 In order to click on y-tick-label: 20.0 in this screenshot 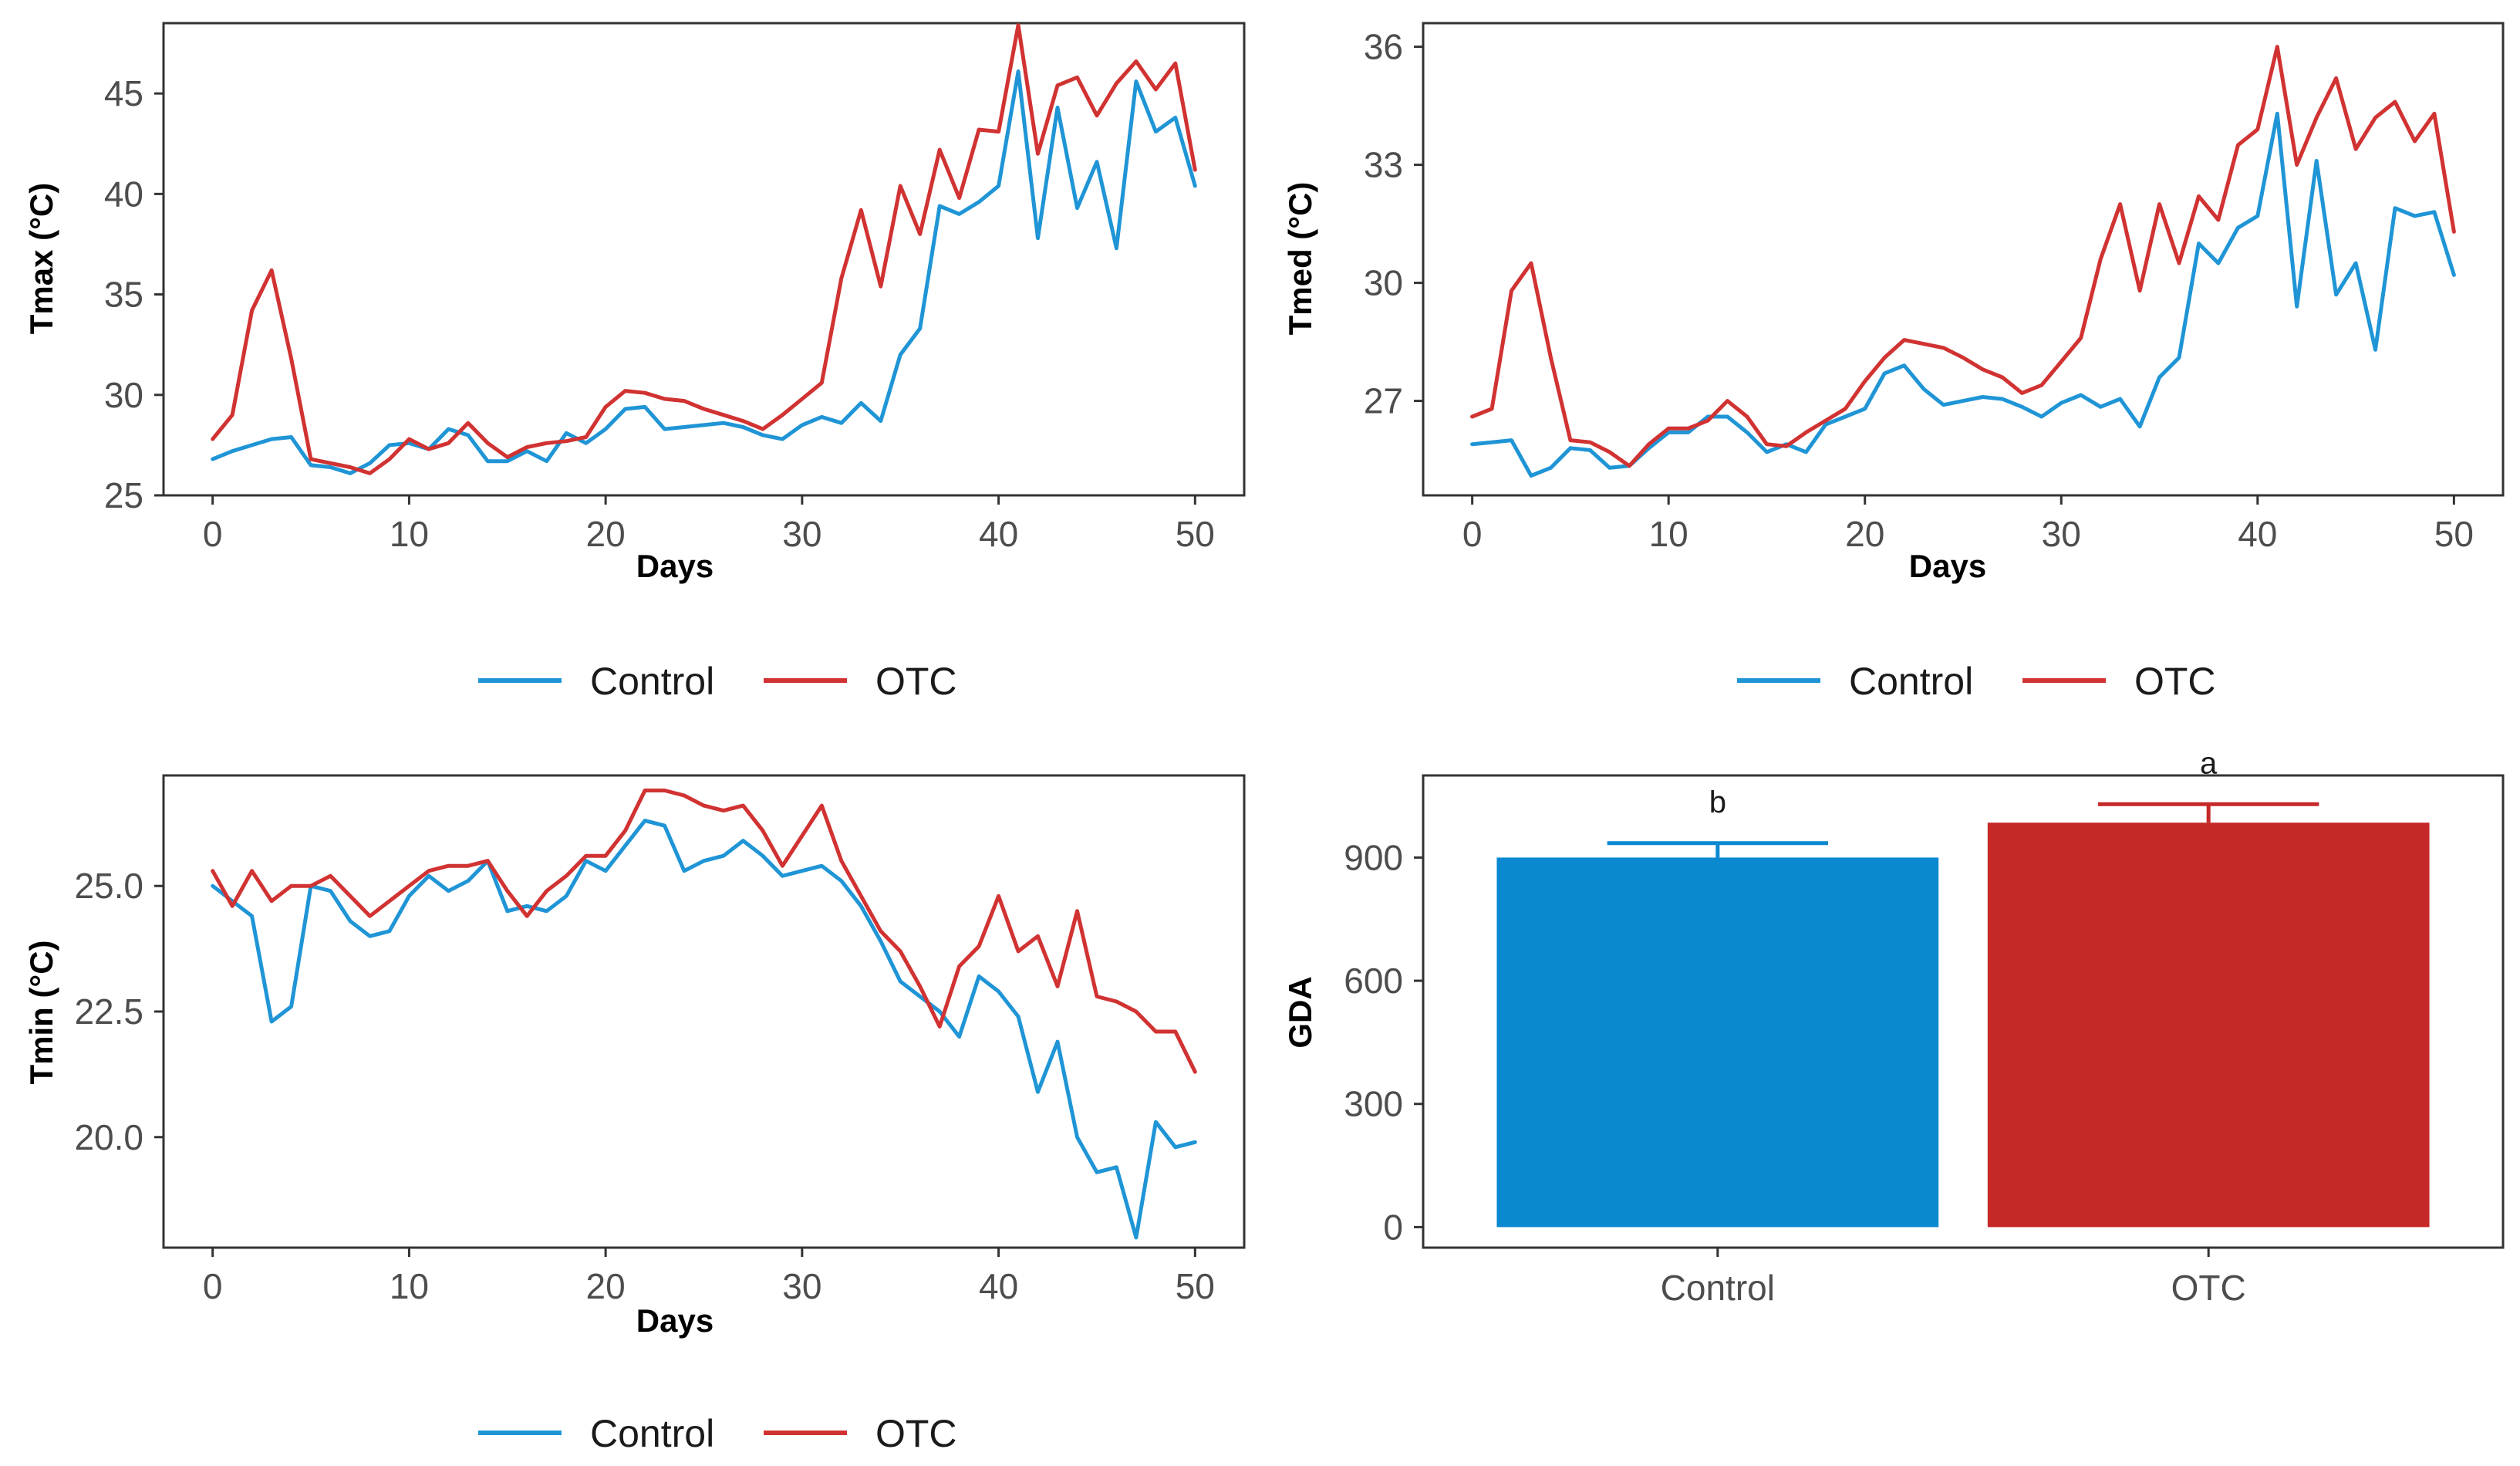, I will do `click(108, 1137)`.